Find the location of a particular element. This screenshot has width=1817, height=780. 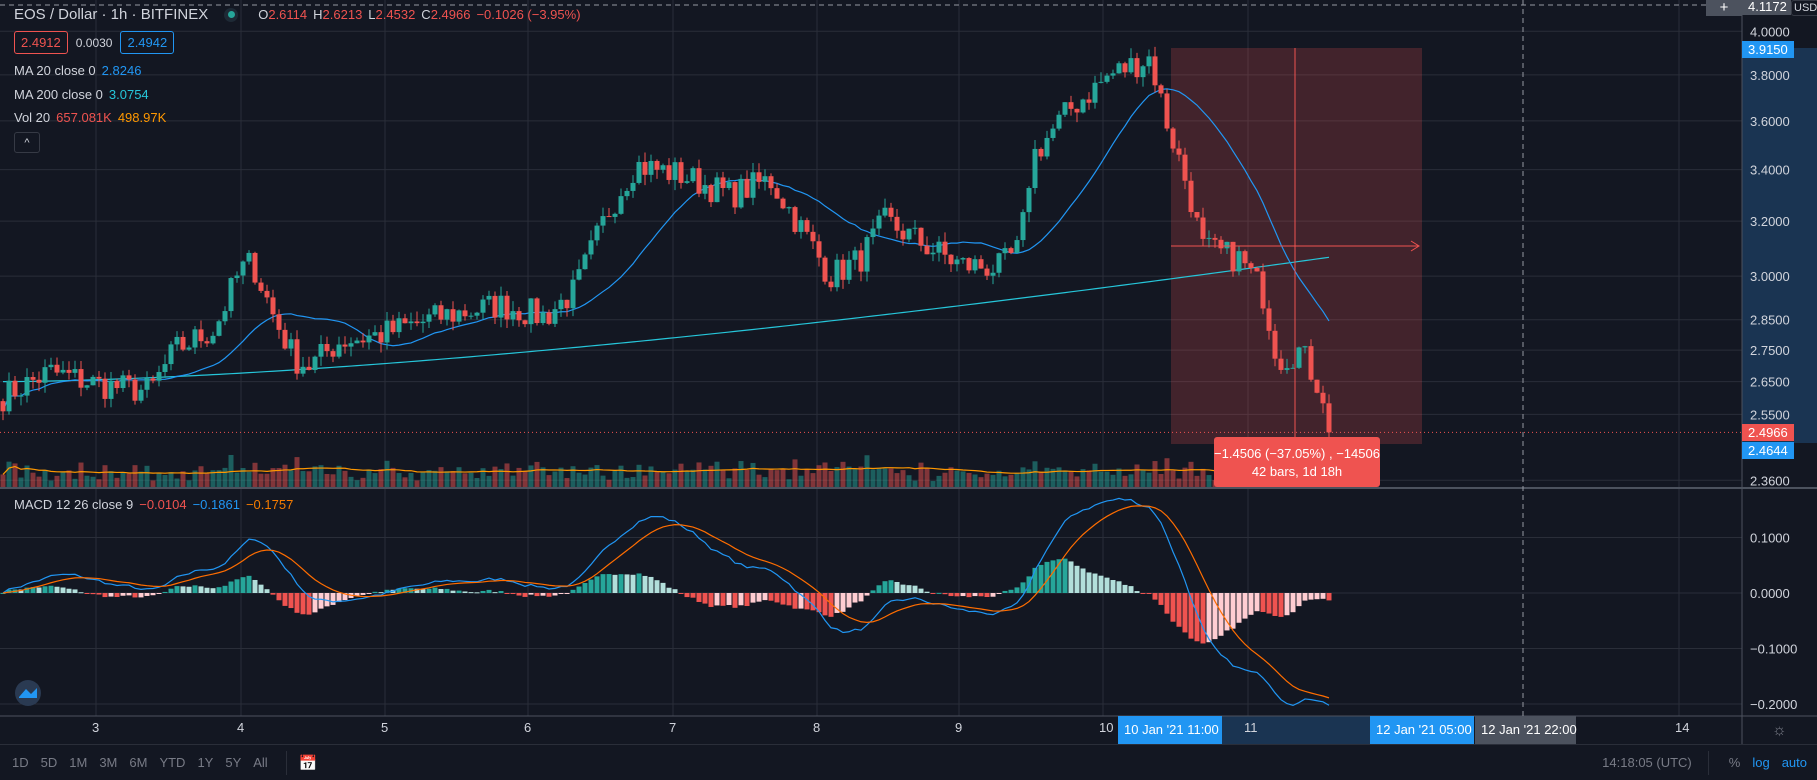

time-axis-label: 11 is located at coordinates (1251, 727).